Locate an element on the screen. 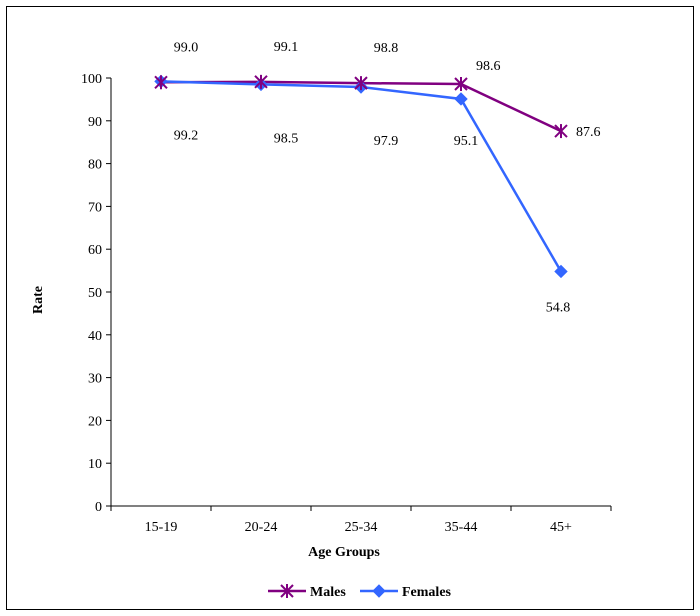 The height and width of the screenshot is (616, 700). data-label-males: 98.8 is located at coordinates (386, 48).